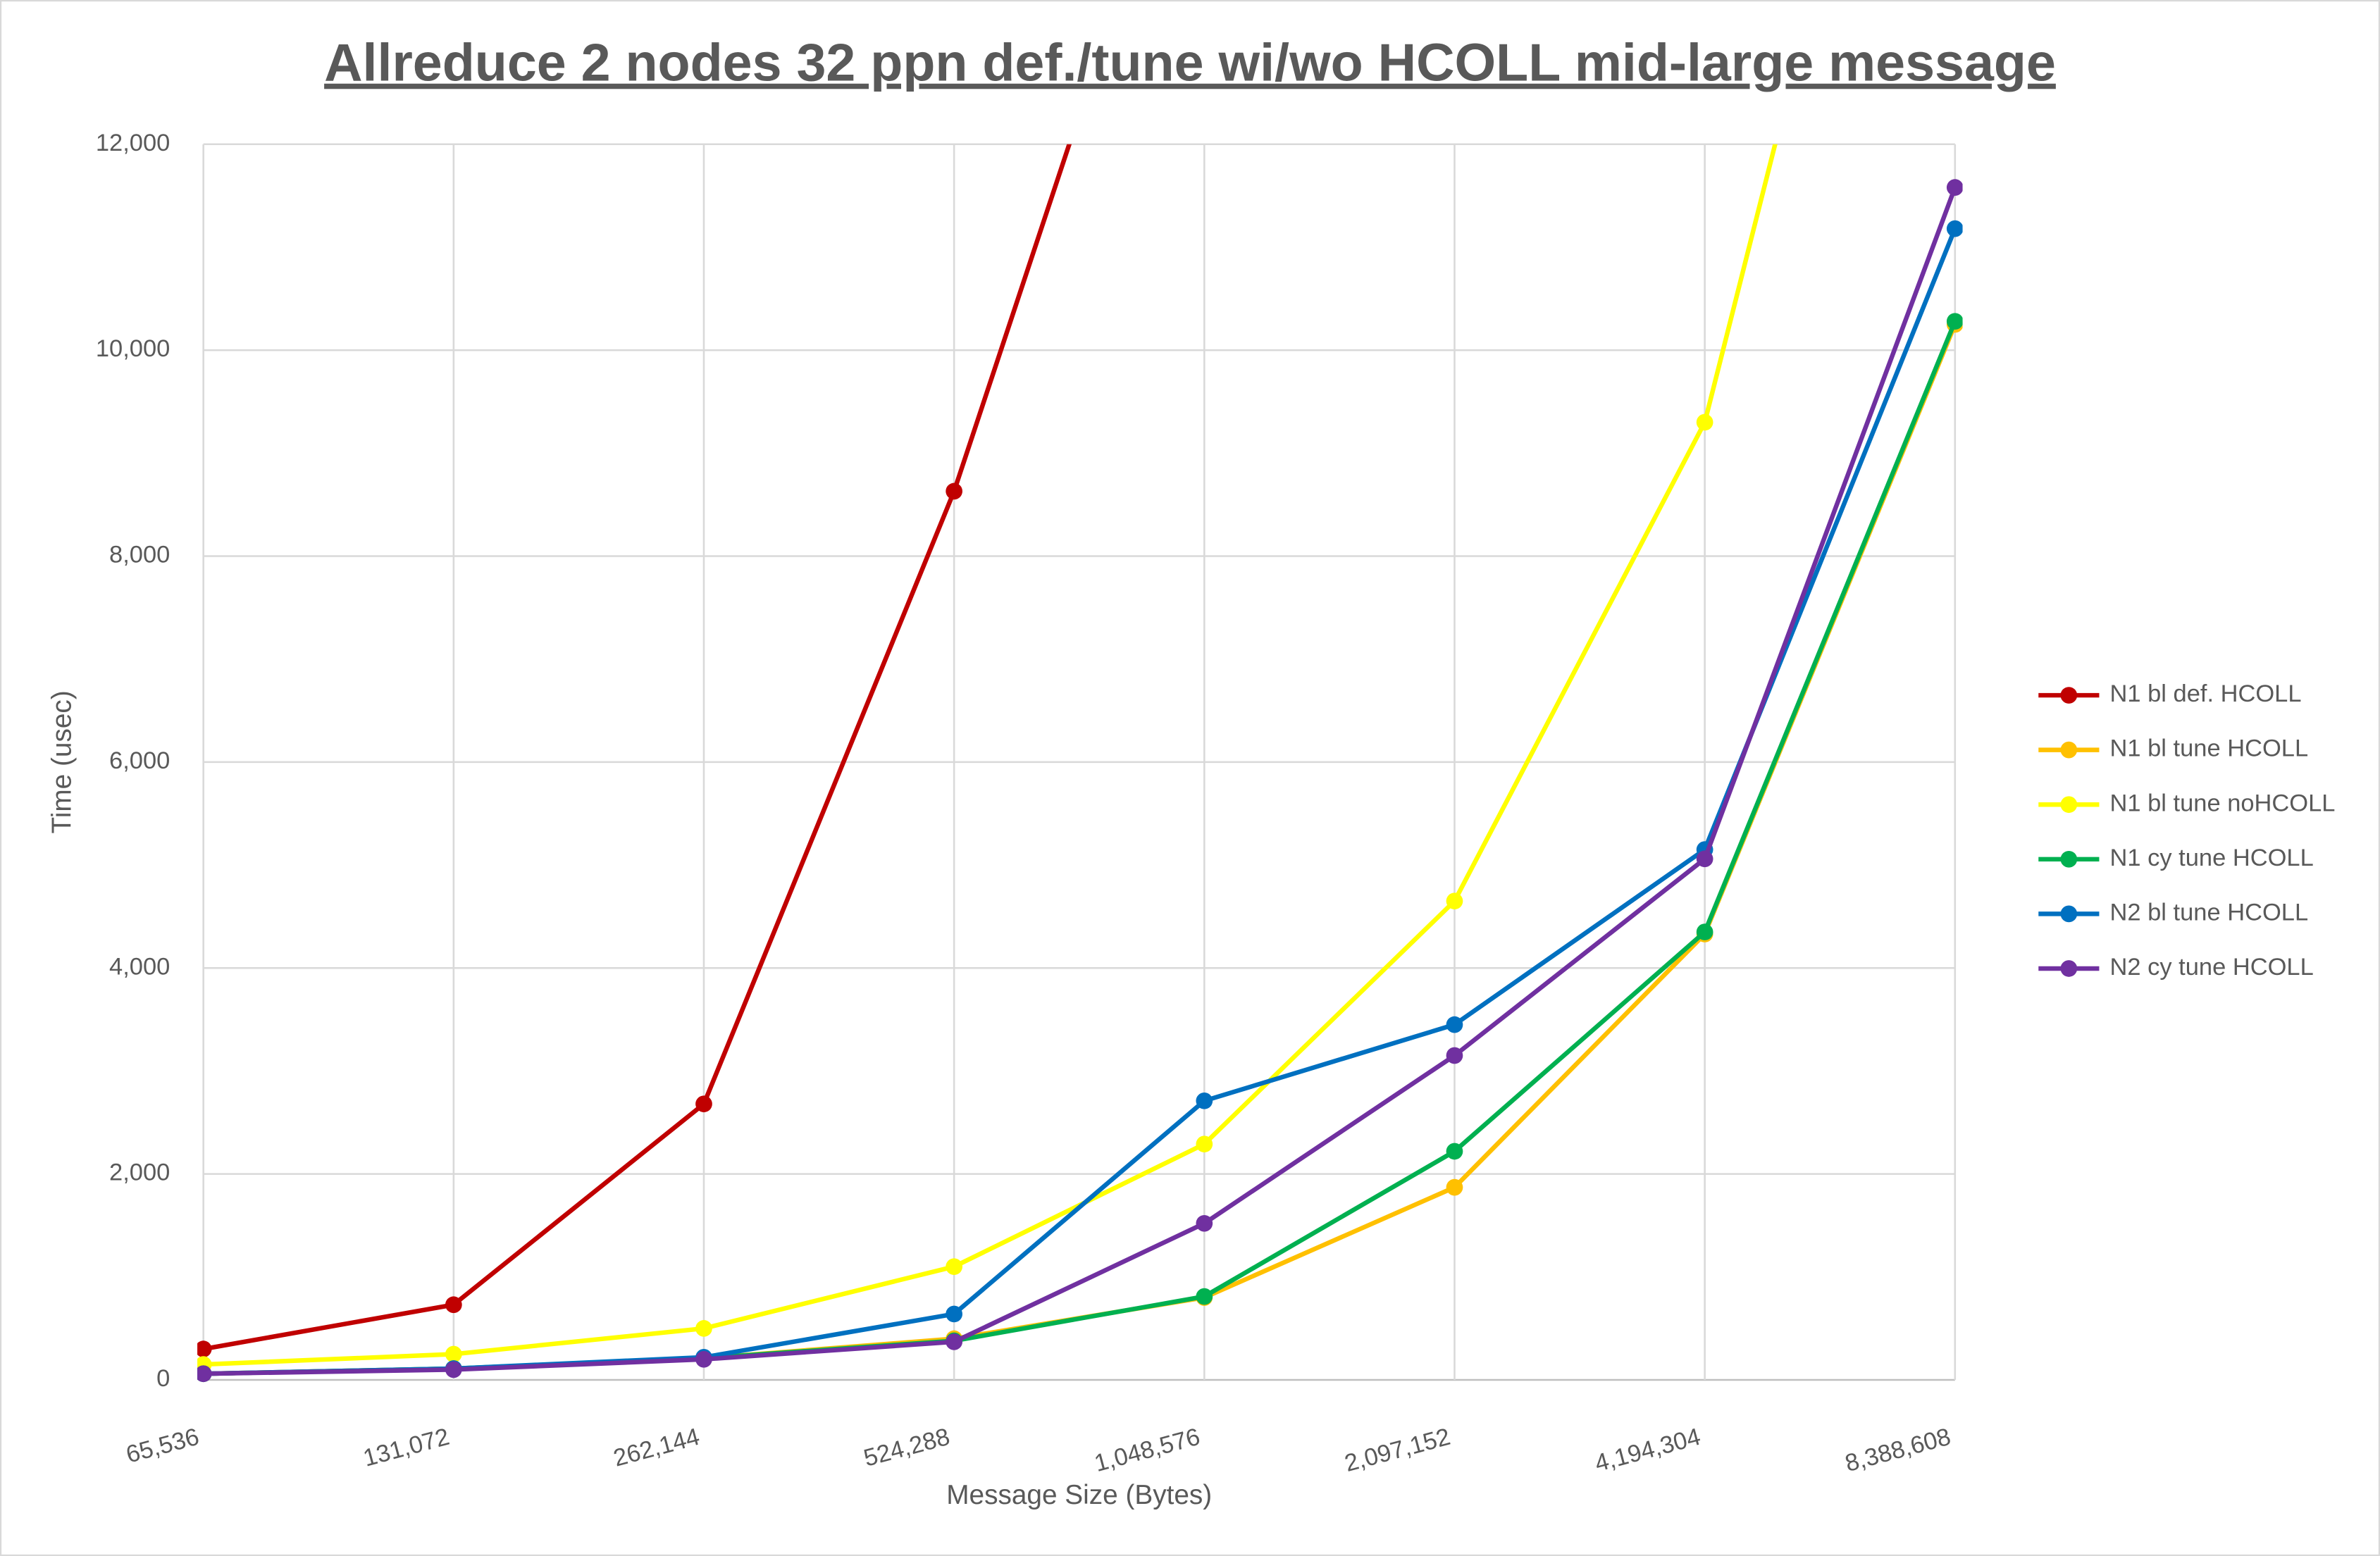 The width and height of the screenshot is (2380, 1556). Describe the element at coordinates (133, 143) in the screenshot. I see `y-tick-label: 12,000` at that location.